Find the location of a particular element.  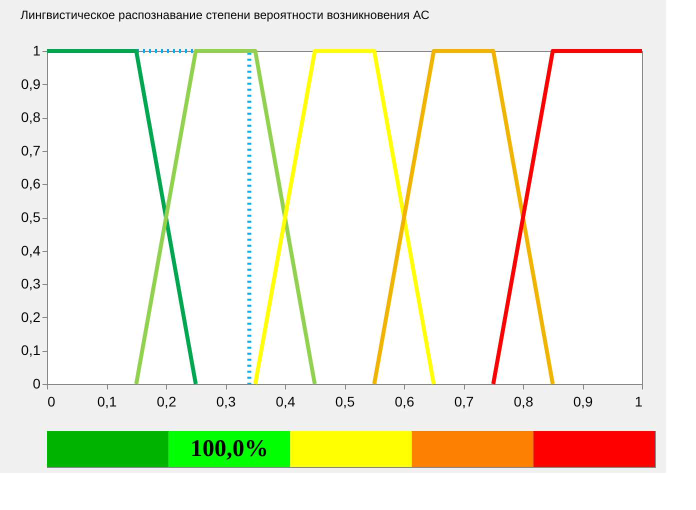

x-tick-label: 0,2 is located at coordinates (166, 402).